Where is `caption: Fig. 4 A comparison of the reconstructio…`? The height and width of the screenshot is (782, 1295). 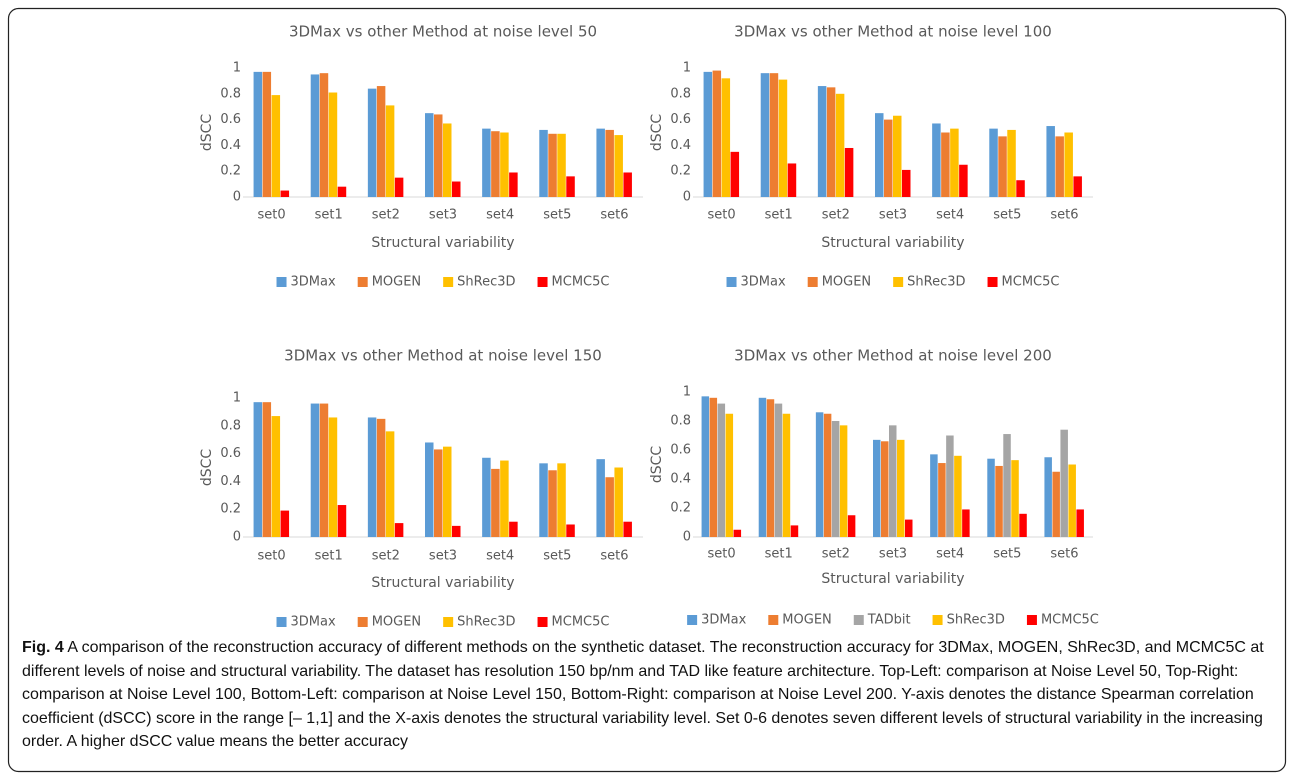 caption: Fig. 4 A comparison of the reconstructio… is located at coordinates (647, 695).